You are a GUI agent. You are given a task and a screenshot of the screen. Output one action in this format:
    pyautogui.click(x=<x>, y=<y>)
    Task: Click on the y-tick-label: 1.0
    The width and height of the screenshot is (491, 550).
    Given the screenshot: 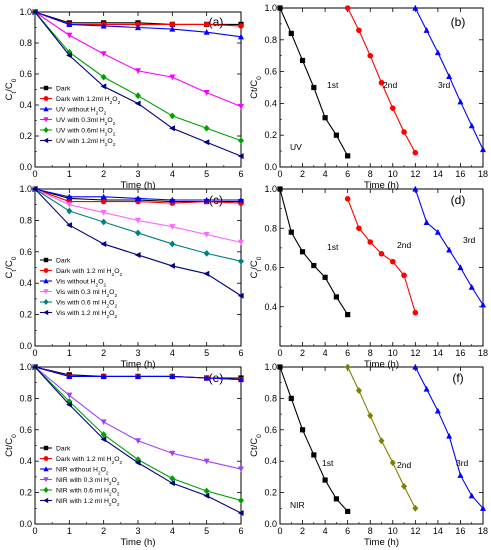 What is the action you would take?
    pyautogui.click(x=25, y=189)
    